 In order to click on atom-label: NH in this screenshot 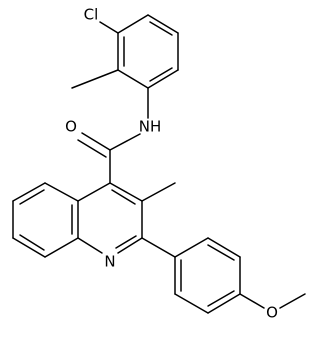, I will do `click(150, 127)`.